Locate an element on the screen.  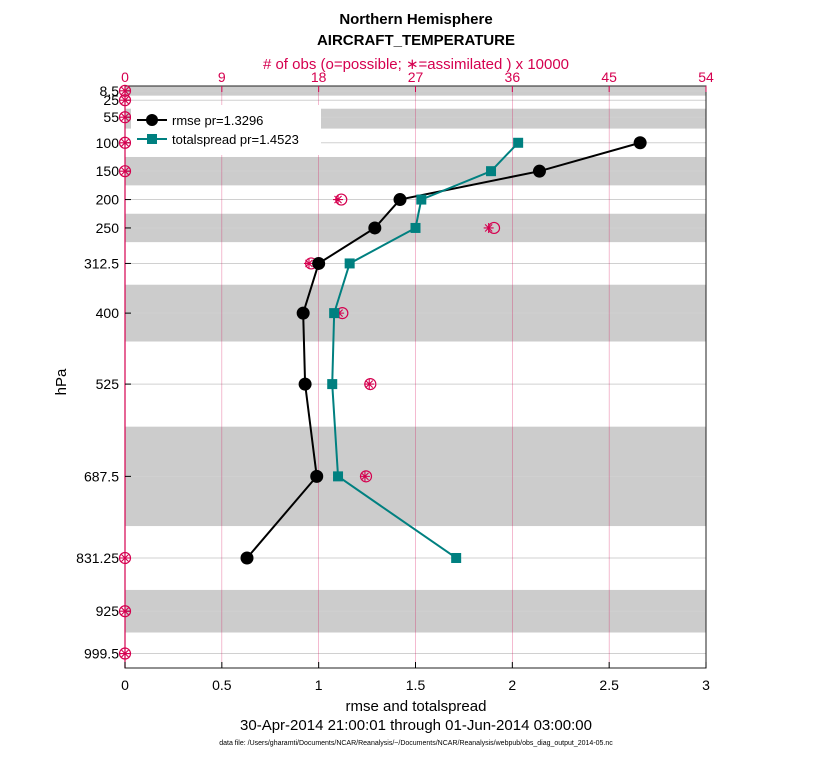
top-tick-label: 27 is located at coordinates (416, 77).